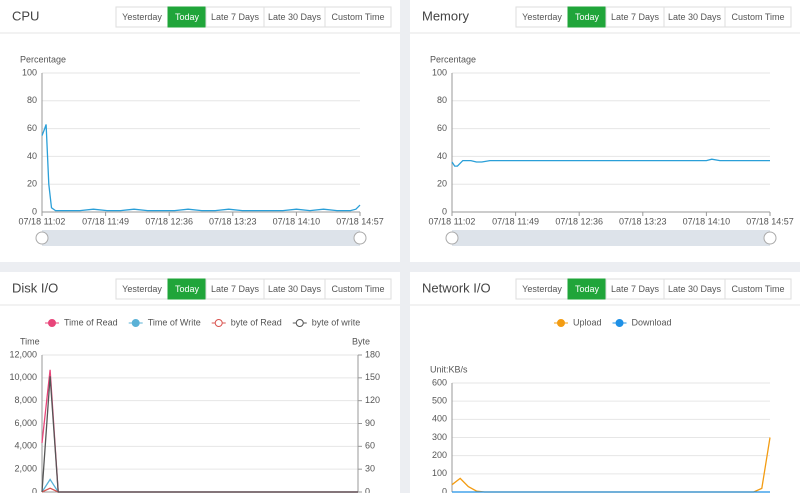  Describe the element at coordinates (25, 400) in the screenshot. I see `y-tick-label: 8,000` at that location.